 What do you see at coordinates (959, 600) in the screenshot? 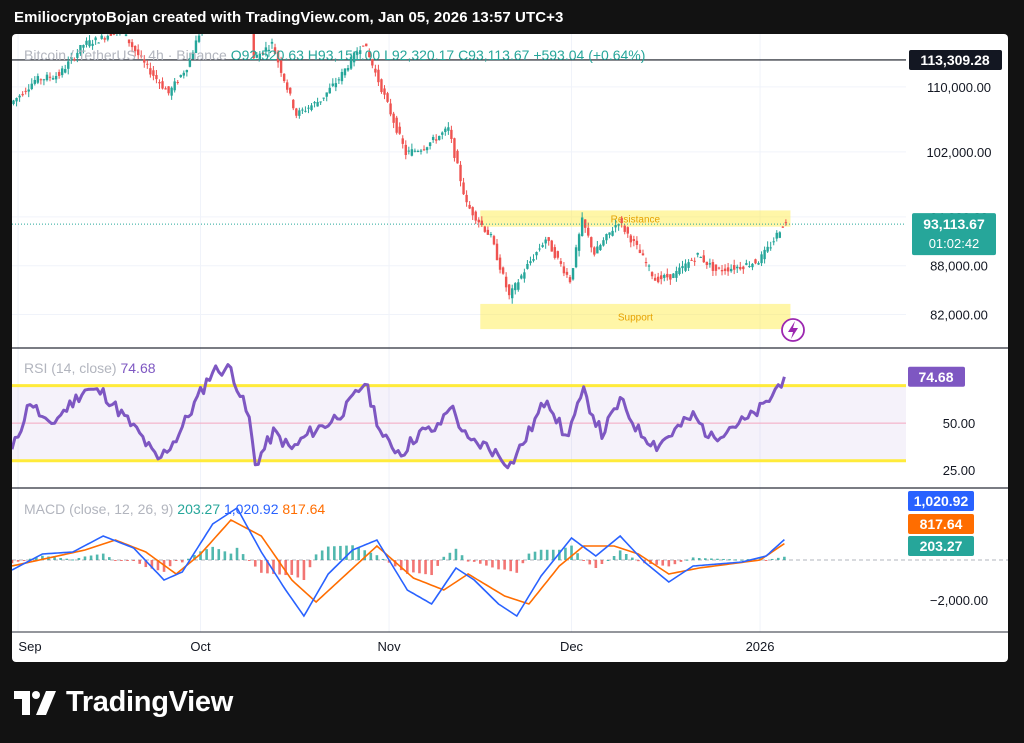
I see `macd-axis-tick: −2,000.00` at bounding box center [959, 600].